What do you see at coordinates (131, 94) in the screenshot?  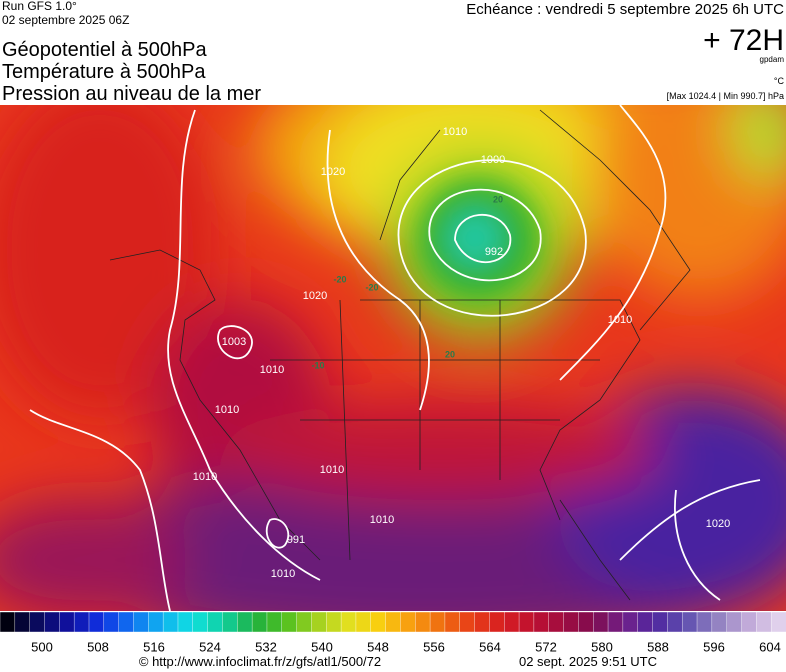 I see `title-line: Pression au niveau de la mer` at bounding box center [131, 94].